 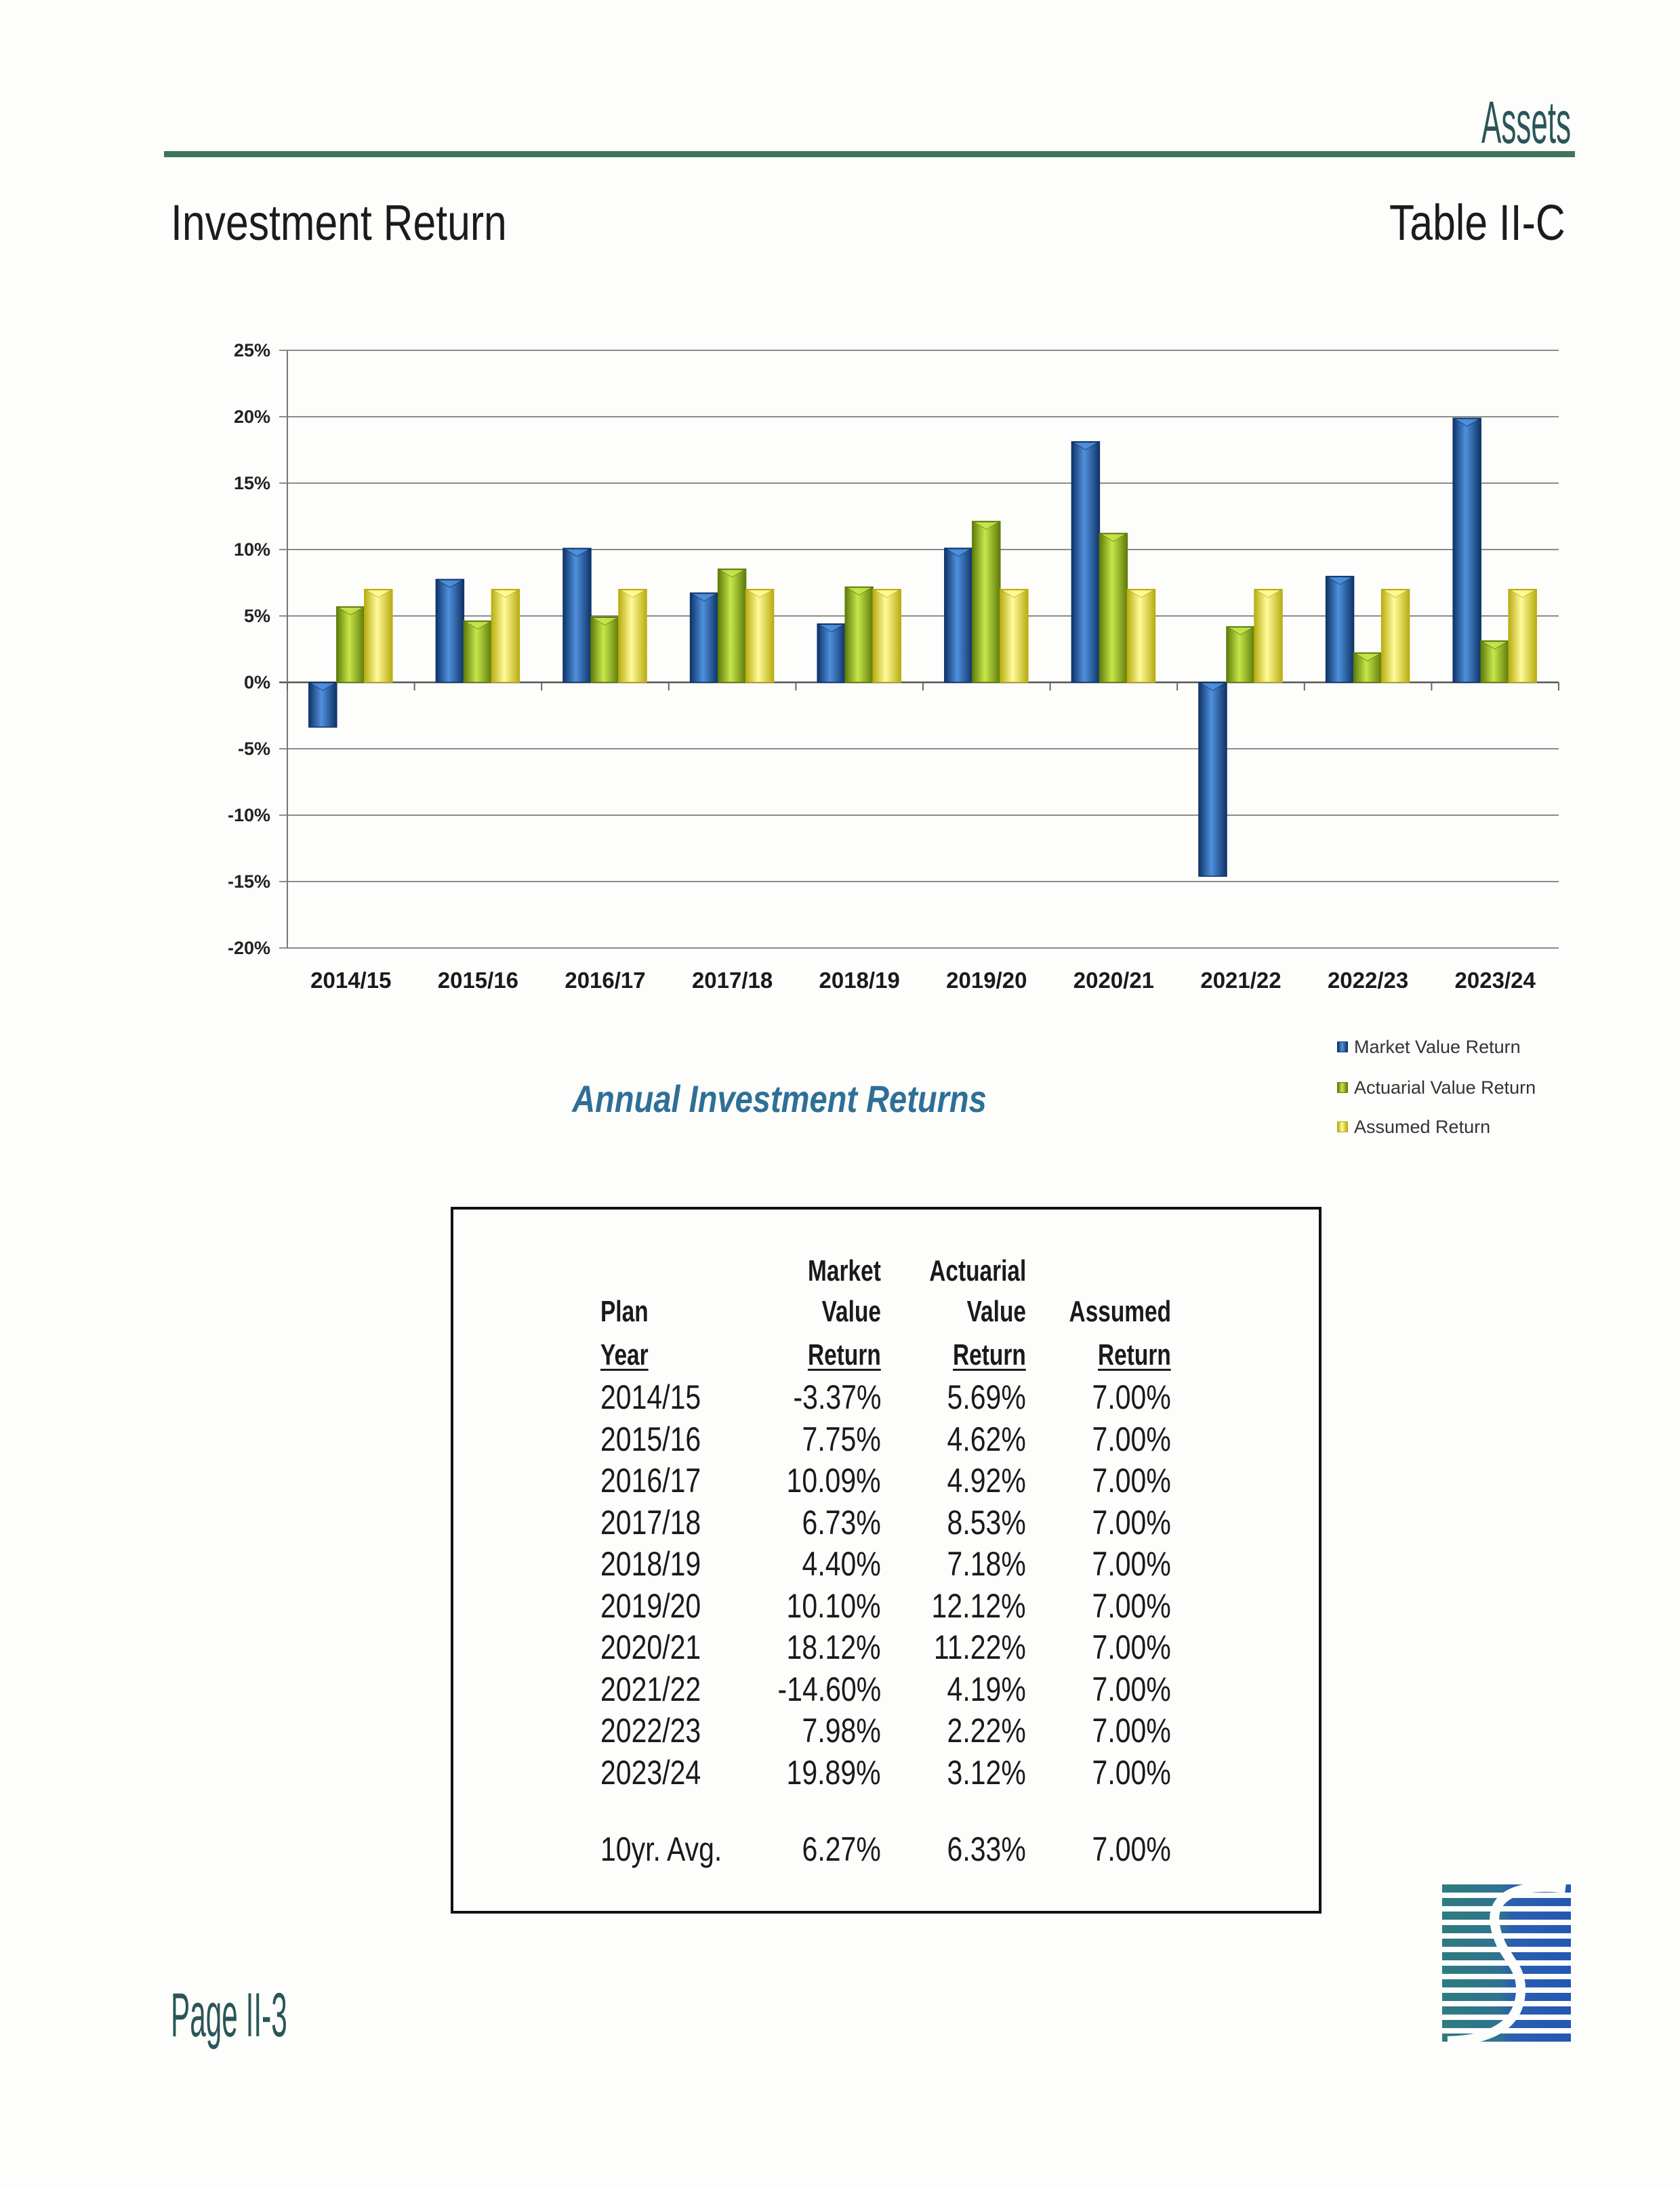 What do you see at coordinates (886, 1271) in the screenshot?
I see `table-header-row: Market Actuarial` at bounding box center [886, 1271].